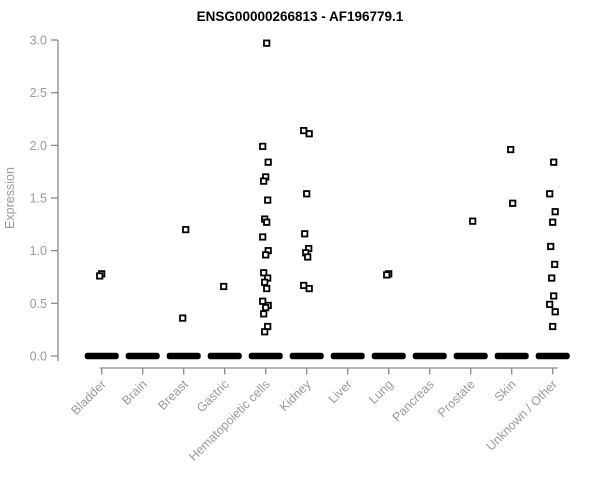 This screenshot has width=600, height=500. What do you see at coordinates (38, 357) in the screenshot?
I see `y-tick-label: 0.0` at bounding box center [38, 357].